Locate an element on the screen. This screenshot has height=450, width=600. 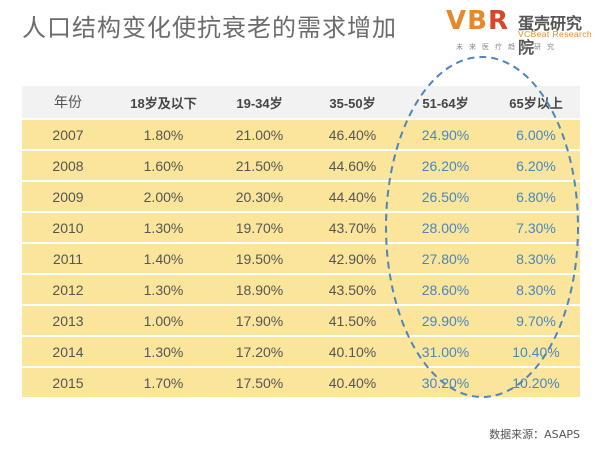
table-row: 2013 1.00% 17.90% 41.50% 29.90% 9.70% is located at coordinates (301, 320).